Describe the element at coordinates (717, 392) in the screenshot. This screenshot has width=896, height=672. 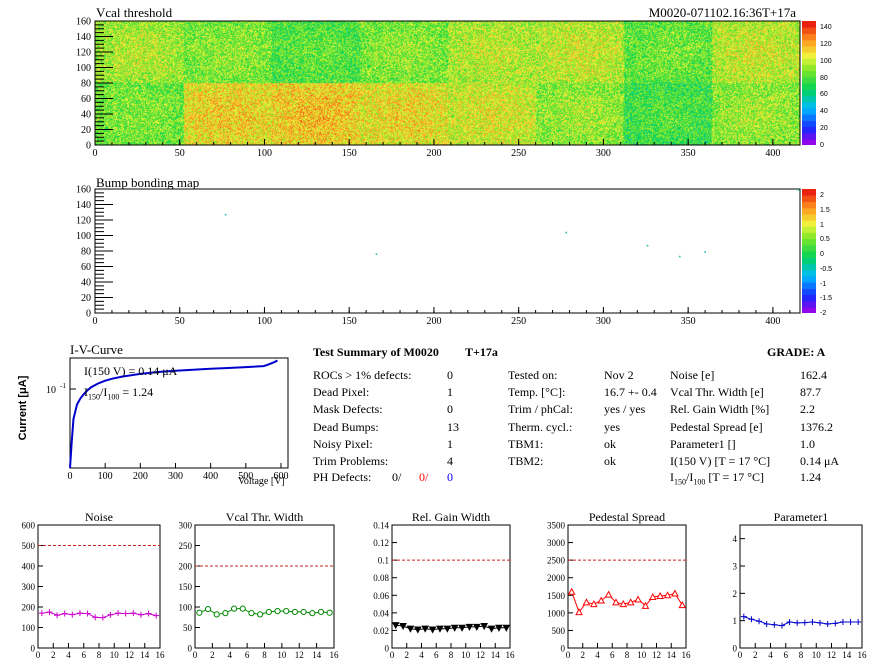
I see `metric-label: Vcal Thr. Width [e]` at that location.